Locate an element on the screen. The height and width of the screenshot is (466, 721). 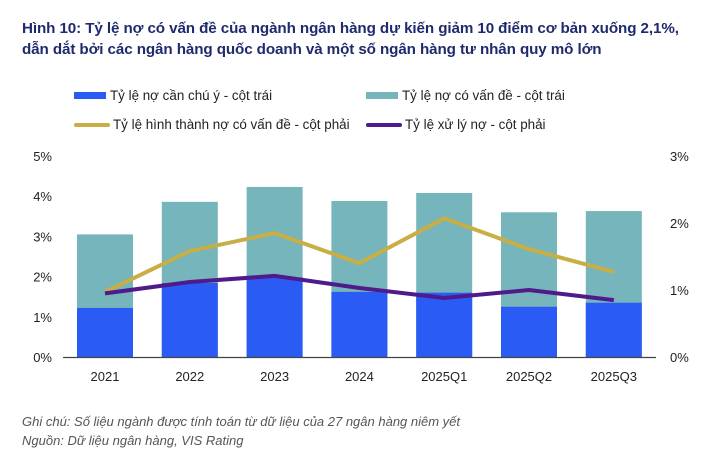
x-axis-tick-label: 2022 is located at coordinates (189, 376).